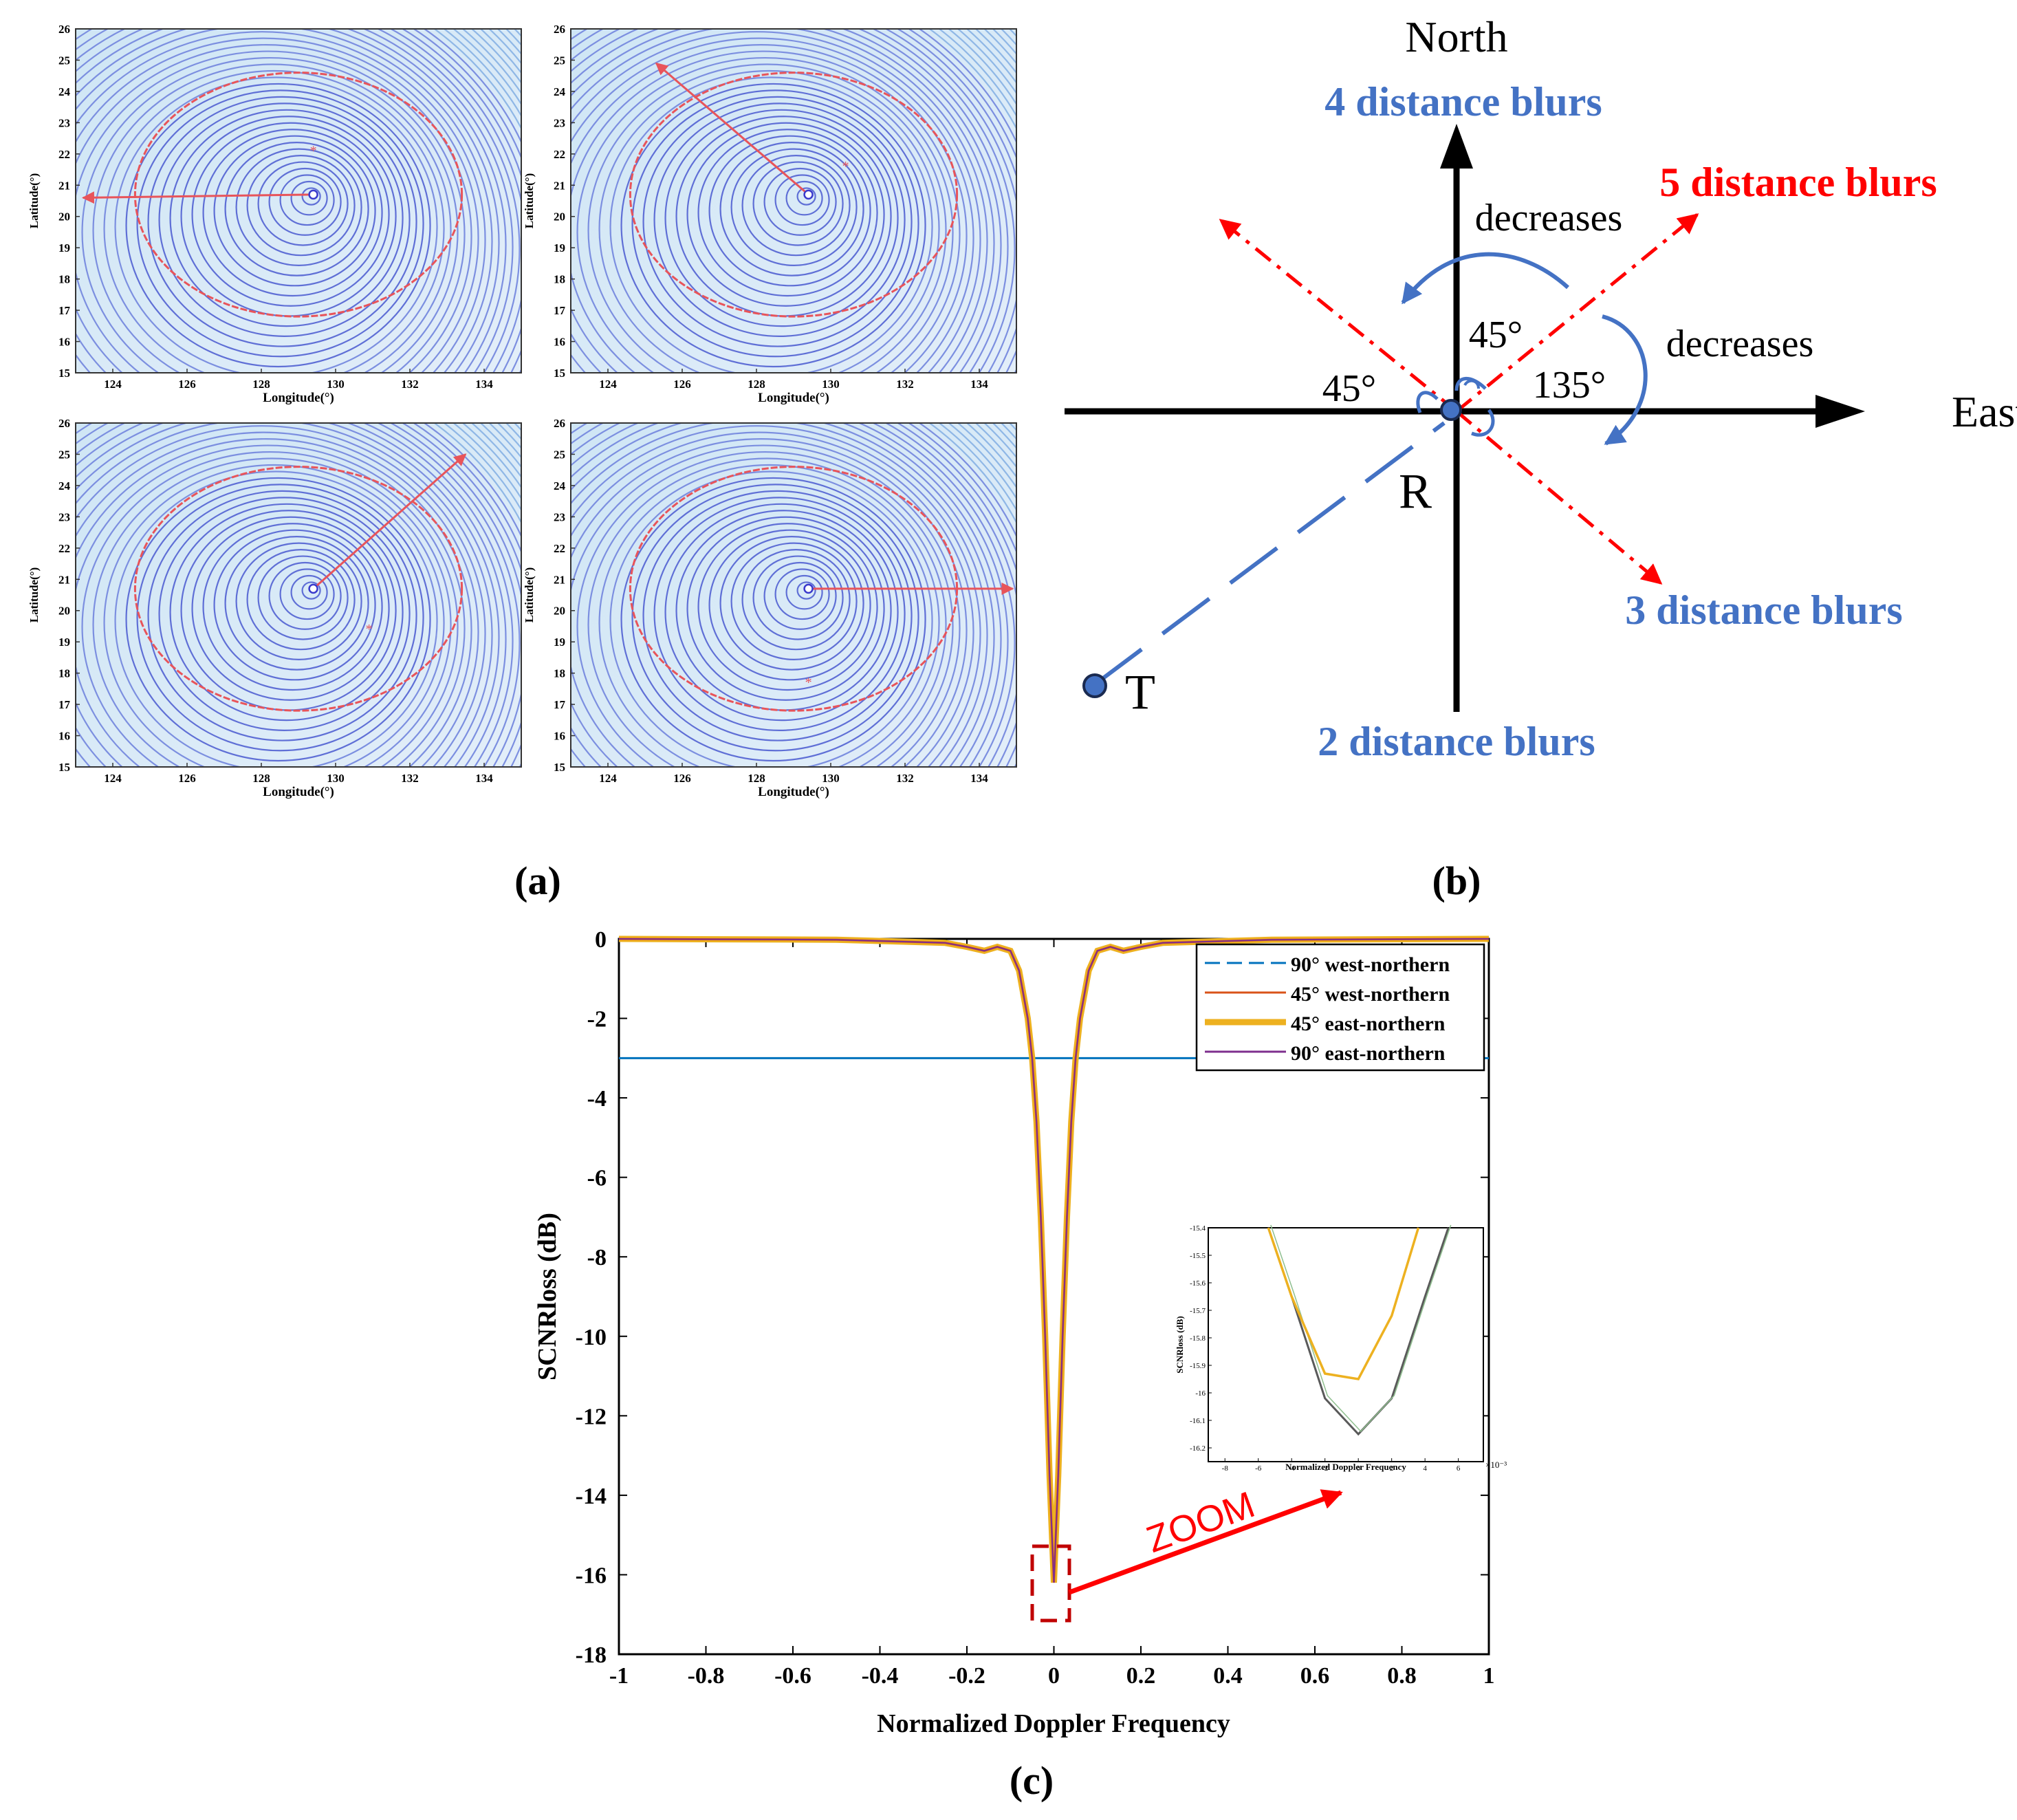 This screenshot has height=1820, width=2017. What do you see at coordinates (1198, 1256) in the screenshot?
I see `inset-y-tick-label: -15.5` at bounding box center [1198, 1256].